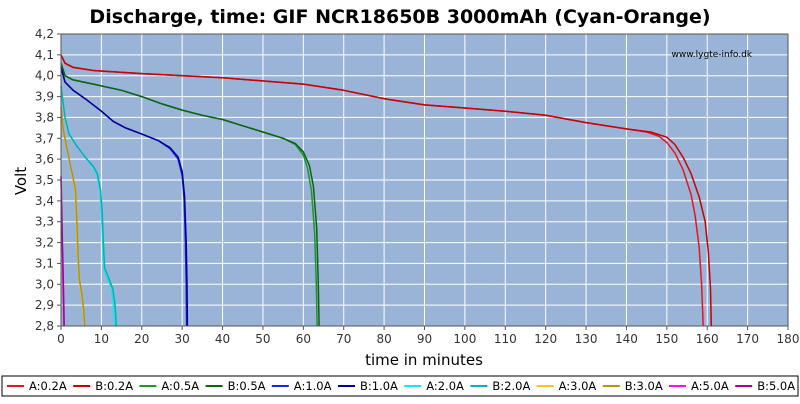 The image size is (800, 404). What do you see at coordinates (666, 339) in the screenshot?
I see `x-tick-label: 150` at bounding box center [666, 339].